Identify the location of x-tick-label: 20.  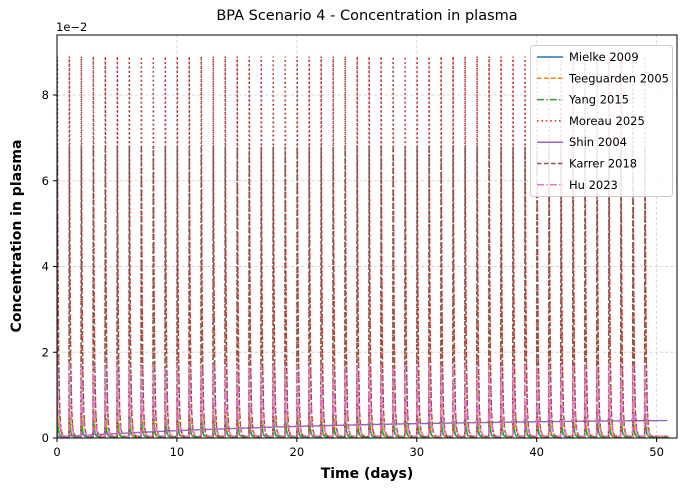
(297, 452).